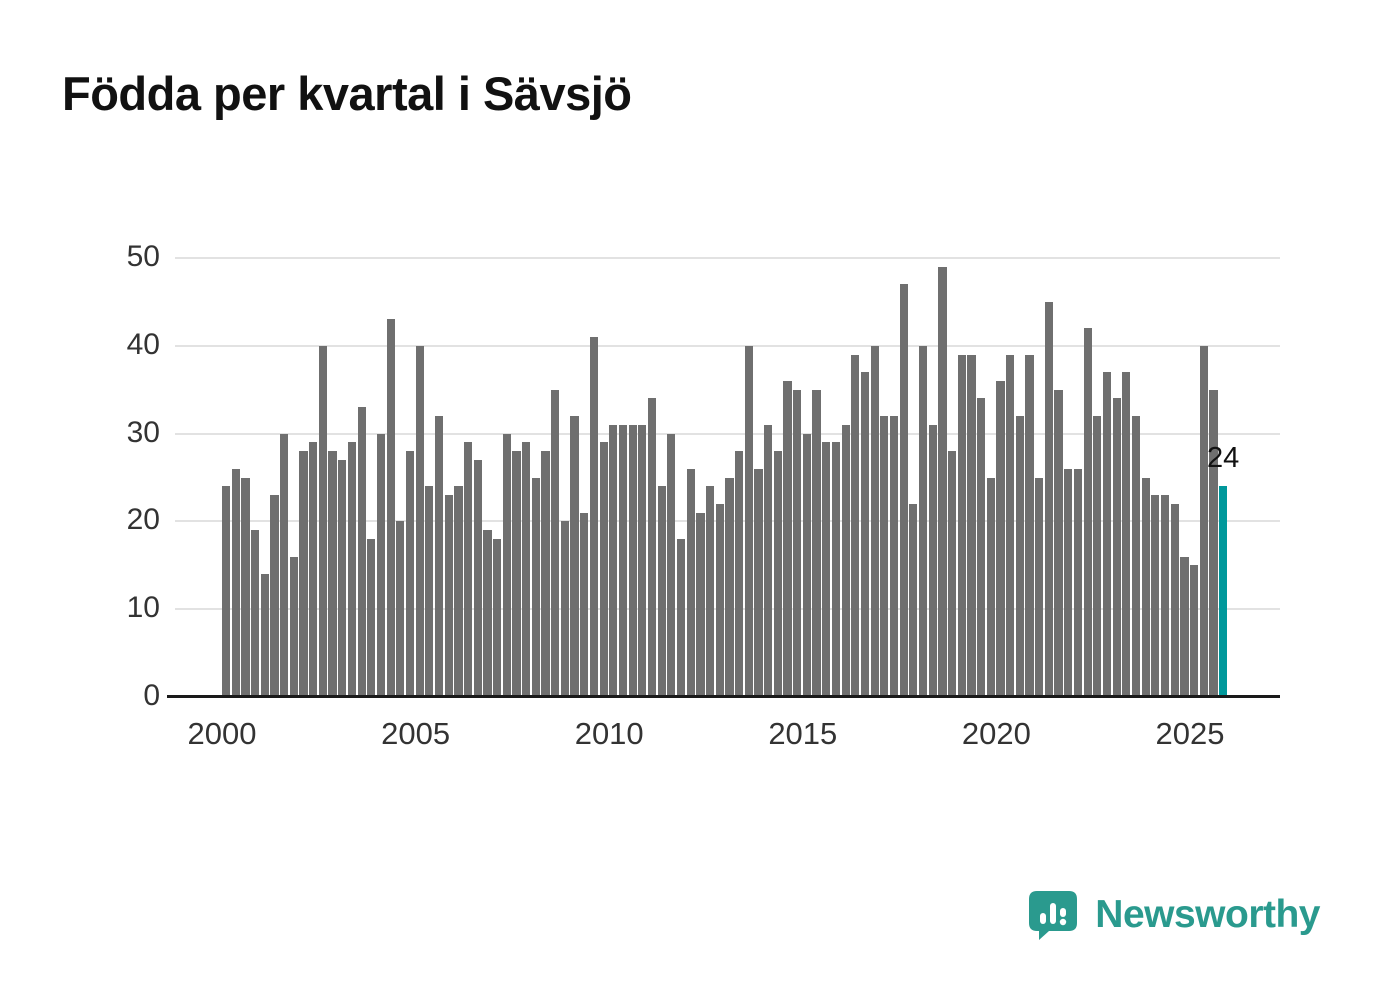 This screenshot has height=999, width=1382. I want to click on y-tick-label: 50, so click(143, 256).